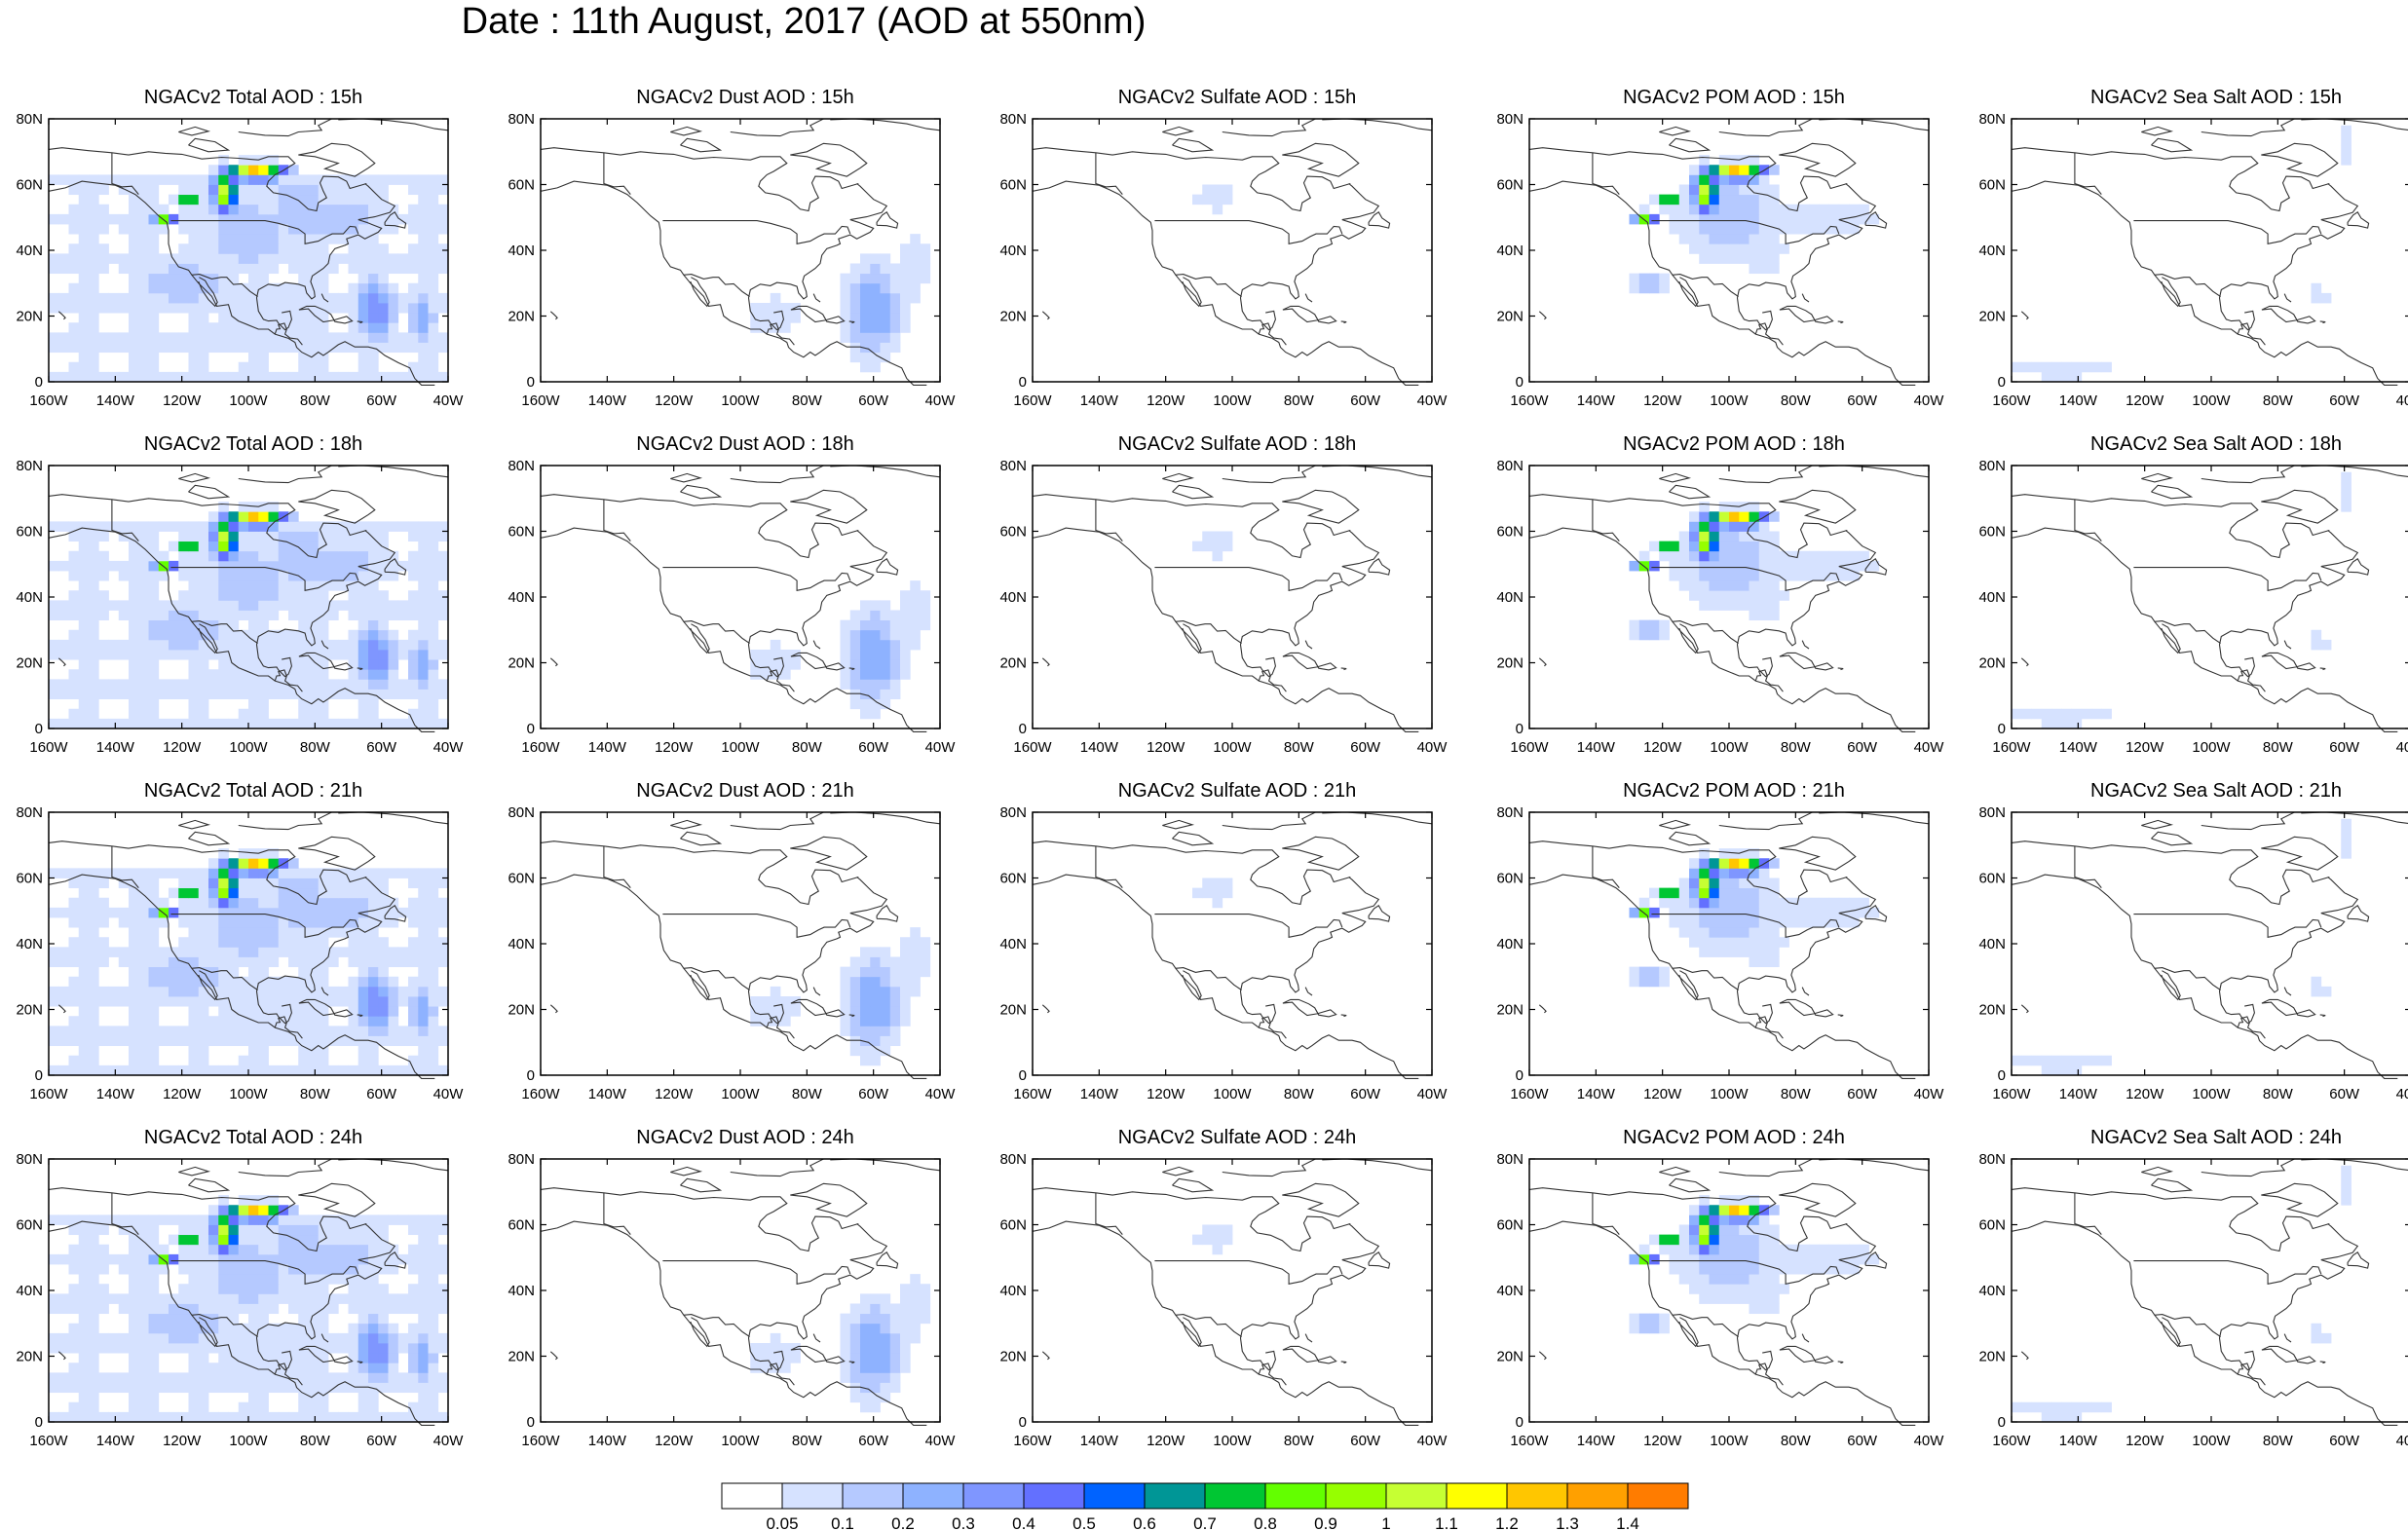 The height and width of the screenshot is (1531, 2408). Describe the element at coordinates (804, 21) in the screenshot. I see `figure-title: Date : 11th August, 2017 (AOD at 550nm)` at that location.